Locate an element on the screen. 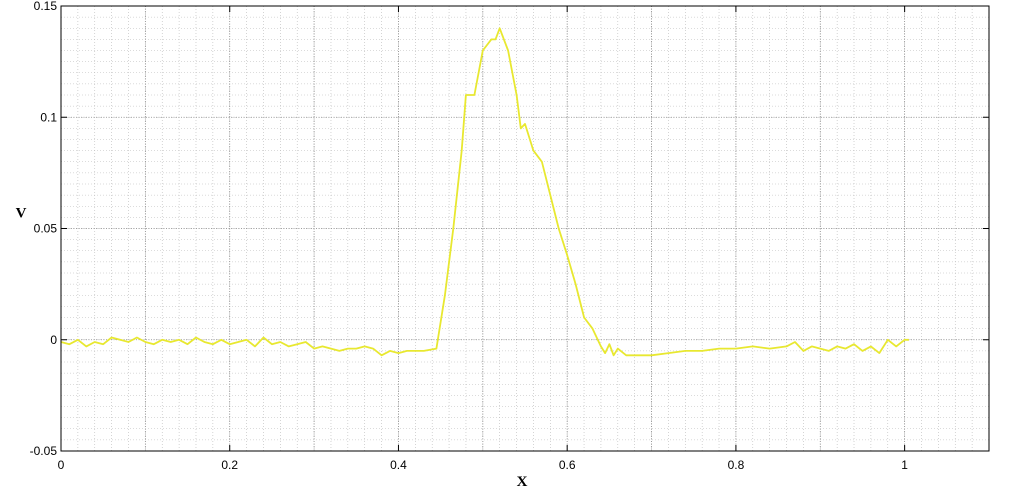 Image resolution: width=1024 pixels, height=499 pixels. x-tick-label: 1 is located at coordinates (904, 465).